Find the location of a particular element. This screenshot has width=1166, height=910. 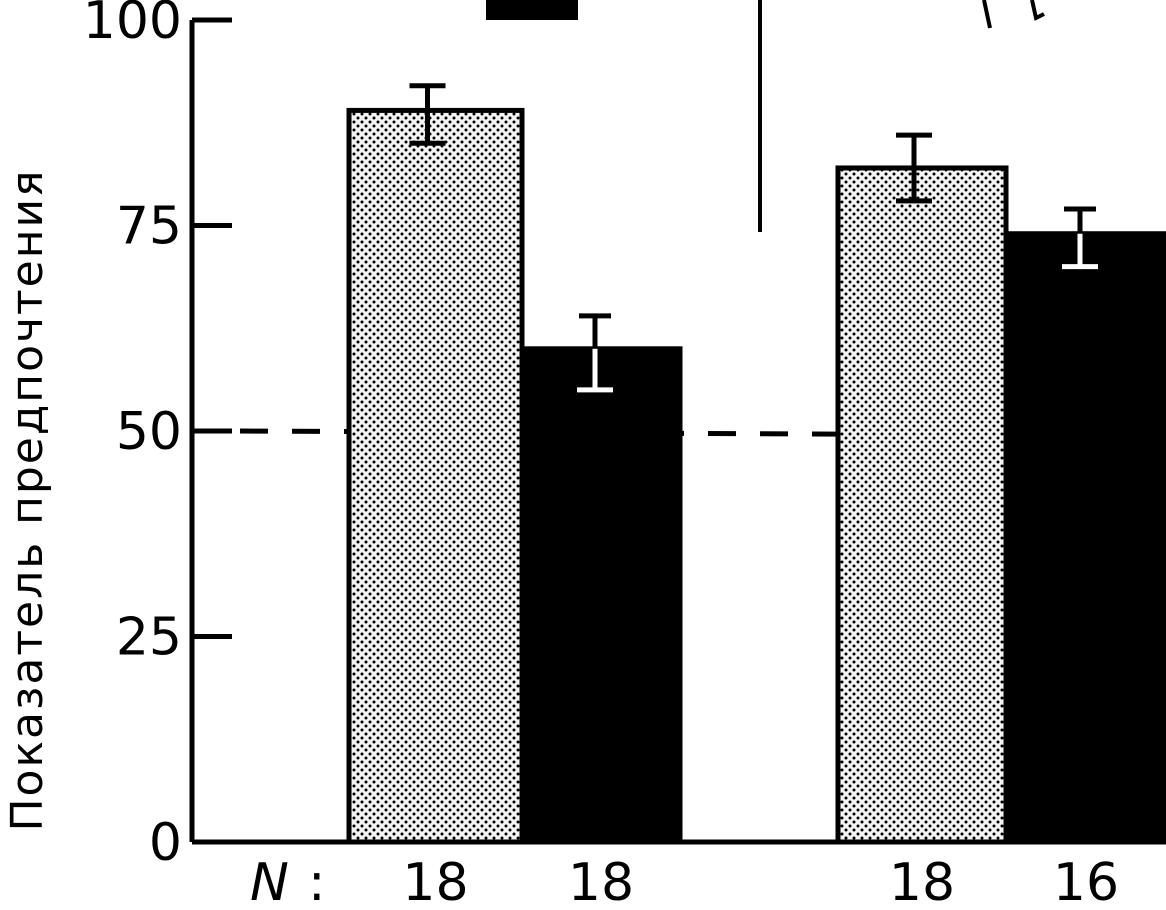

y-tick-label: 25 is located at coordinates (149, 638).